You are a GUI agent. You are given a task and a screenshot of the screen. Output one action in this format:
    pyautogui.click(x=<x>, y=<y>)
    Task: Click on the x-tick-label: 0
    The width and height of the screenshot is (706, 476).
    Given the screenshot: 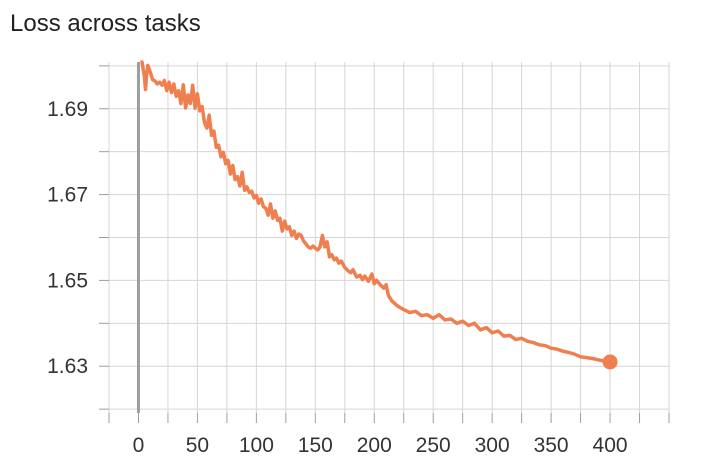 What is the action you would take?
    pyautogui.click(x=139, y=445)
    